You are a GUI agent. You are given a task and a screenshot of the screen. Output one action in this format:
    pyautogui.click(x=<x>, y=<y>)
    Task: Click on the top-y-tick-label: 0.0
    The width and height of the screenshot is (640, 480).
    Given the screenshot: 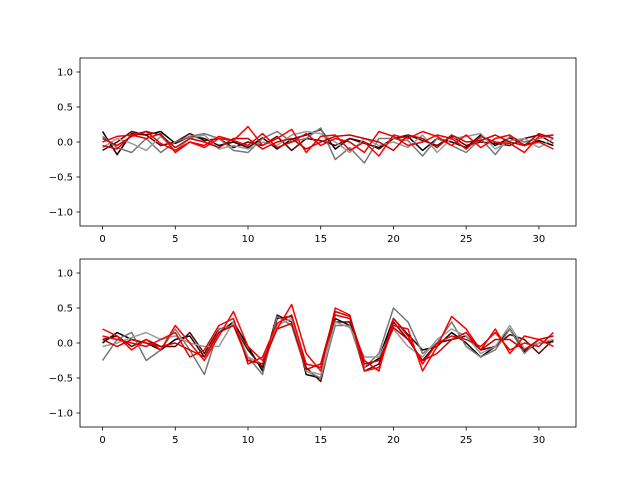 What is the action you would take?
    pyautogui.click(x=65, y=143)
    